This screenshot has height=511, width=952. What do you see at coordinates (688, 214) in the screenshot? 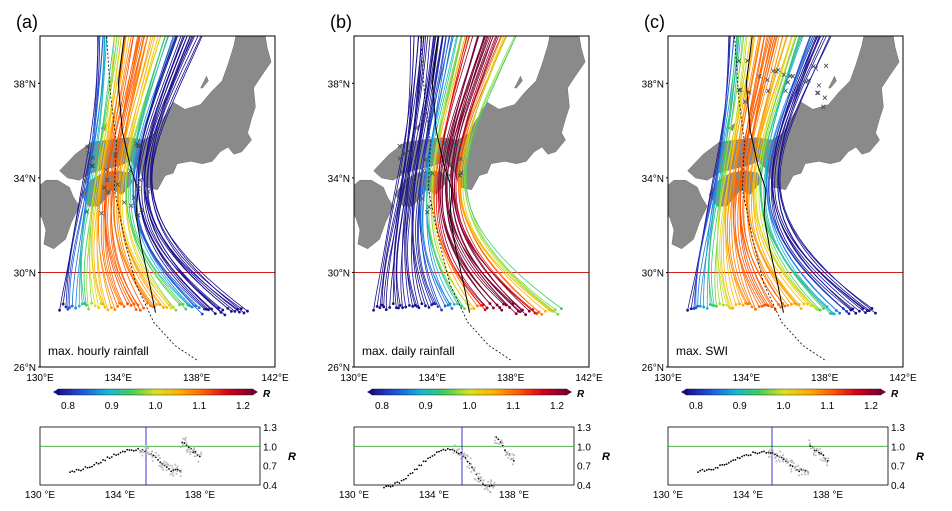
I see `land-kyushu` at bounding box center [688, 214].